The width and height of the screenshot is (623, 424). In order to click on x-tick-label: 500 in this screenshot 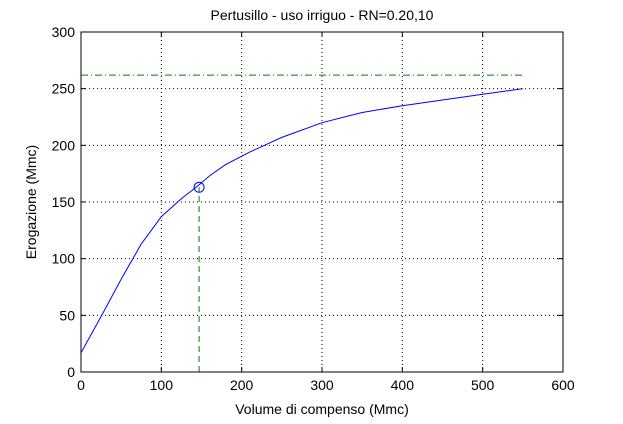, I will do `click(483, 385)`.